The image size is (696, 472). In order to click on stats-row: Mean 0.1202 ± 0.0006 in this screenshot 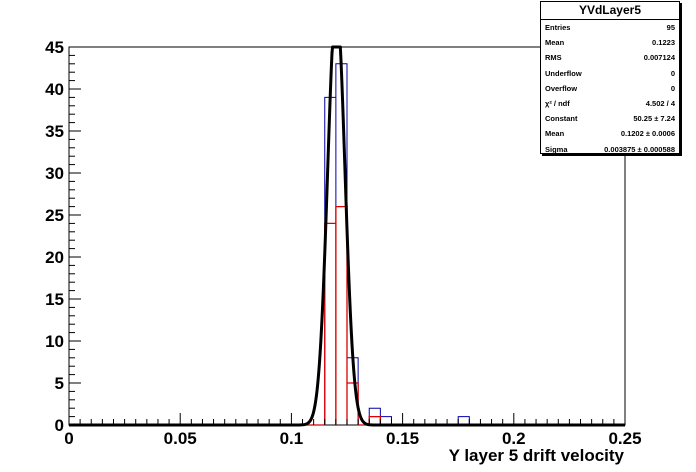, I will do `click(610, 133)`.